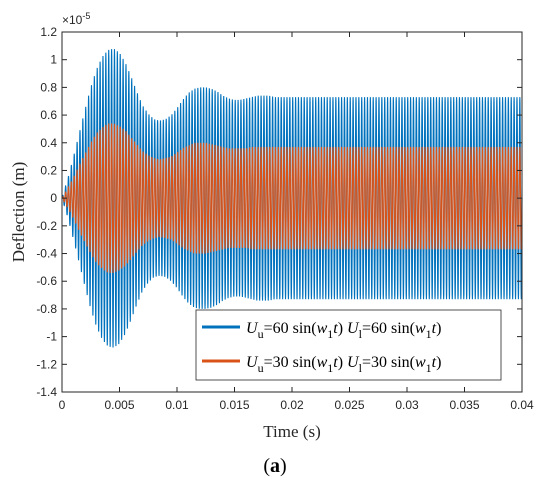 The width and height of the screenshot is (550, 492). Describe the element at coordinates (48, 115) in the screenshot. I see `y-tick-label: 0.6` at that location.